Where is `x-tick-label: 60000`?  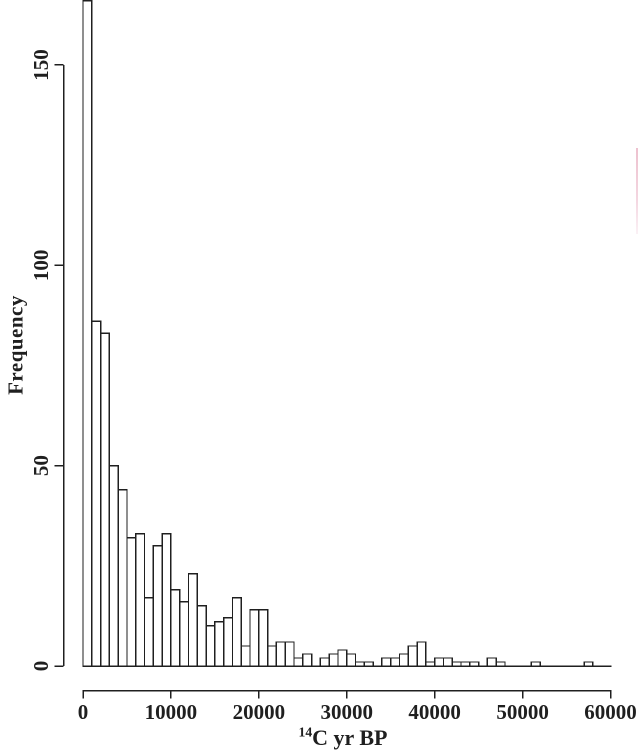 x-tick-label: 60000 is located at coordinates (610, 712).